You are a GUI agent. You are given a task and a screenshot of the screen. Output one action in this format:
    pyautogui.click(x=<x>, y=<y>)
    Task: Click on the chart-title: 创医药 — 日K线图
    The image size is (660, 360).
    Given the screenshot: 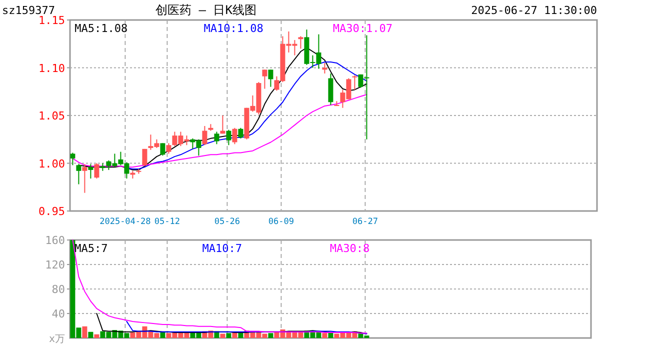 What is the action you would take?
    pyautogui.click(x=206, y=10)
    